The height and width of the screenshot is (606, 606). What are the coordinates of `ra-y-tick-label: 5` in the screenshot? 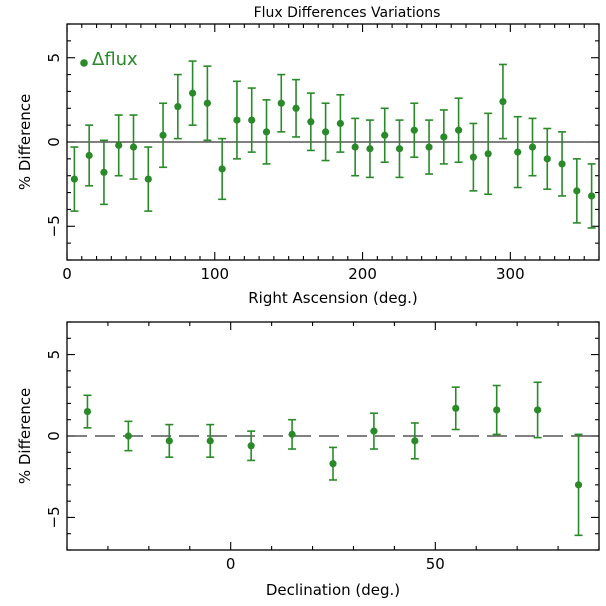 It's located at (54, 58).